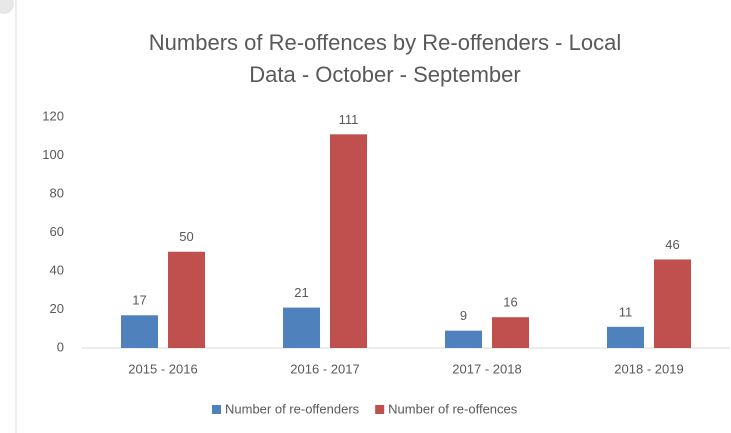 The height and width of the screenshot is (433, 731). I want to click on data-label: 50, so click(186, 236).